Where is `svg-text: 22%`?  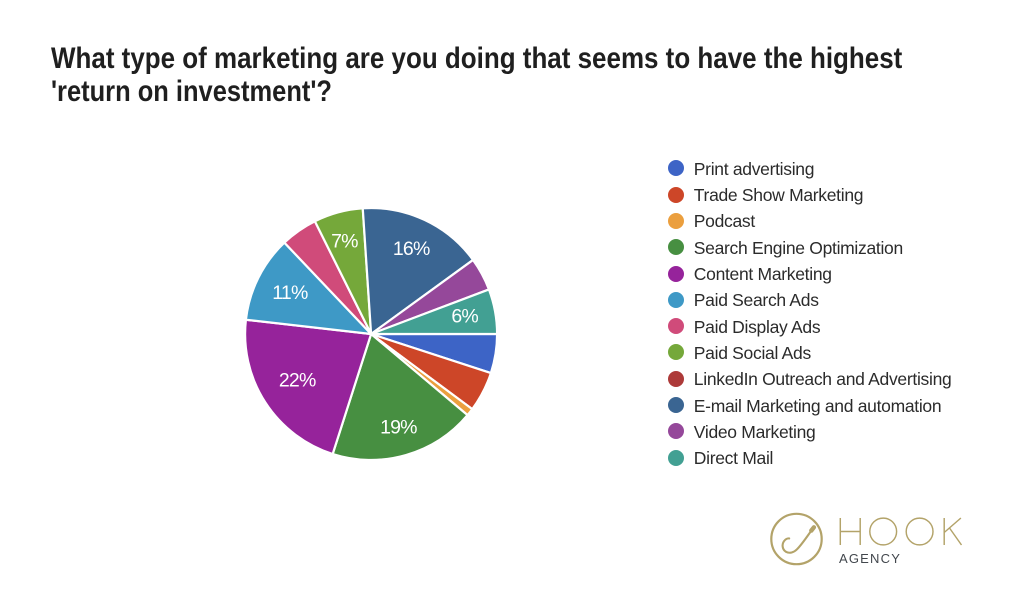 svg-text: 22% is located at coordinates (297, 381).